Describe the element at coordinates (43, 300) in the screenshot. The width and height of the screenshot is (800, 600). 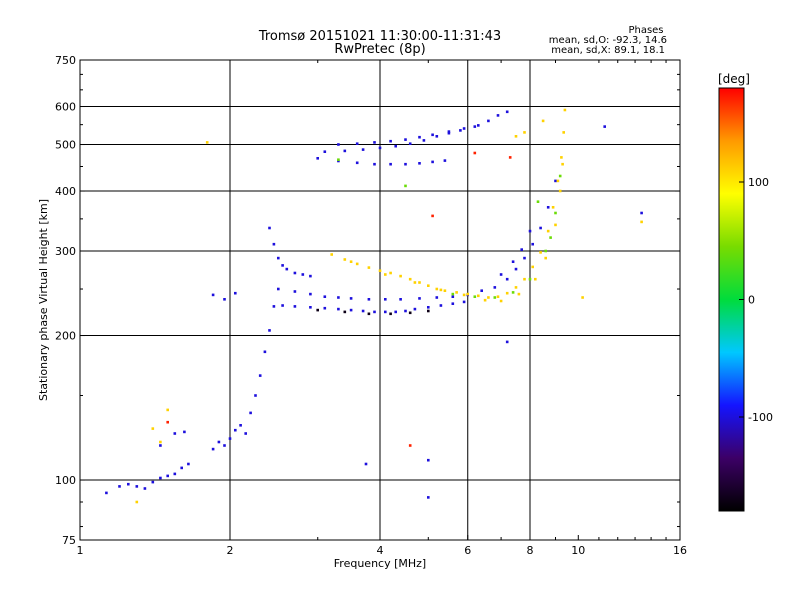
I see `y-axis-label: Stationary phase Virtual Height [km]` at that location.